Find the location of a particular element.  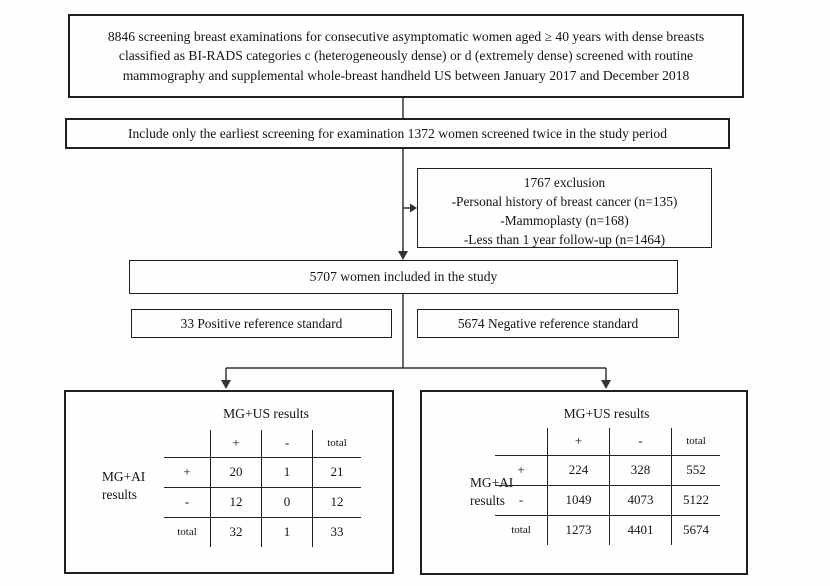

arrowhead-included is located at coordinates (403, 255).